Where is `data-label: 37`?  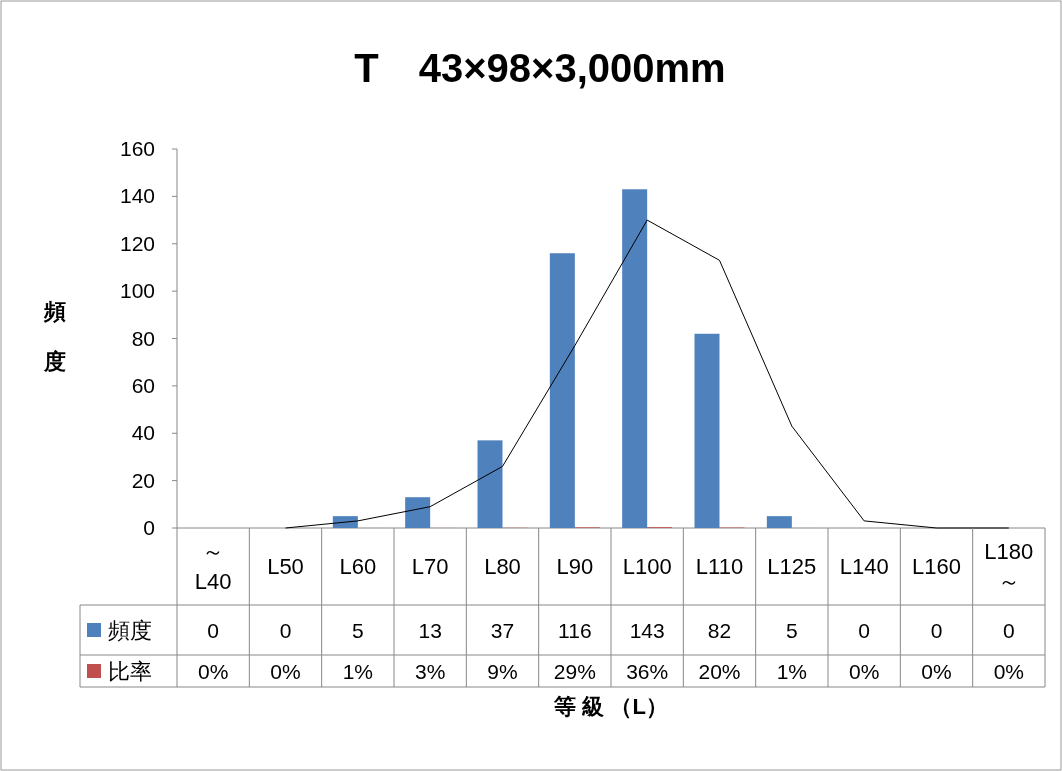
data-label: 37 is located at coordinates (502, 630).